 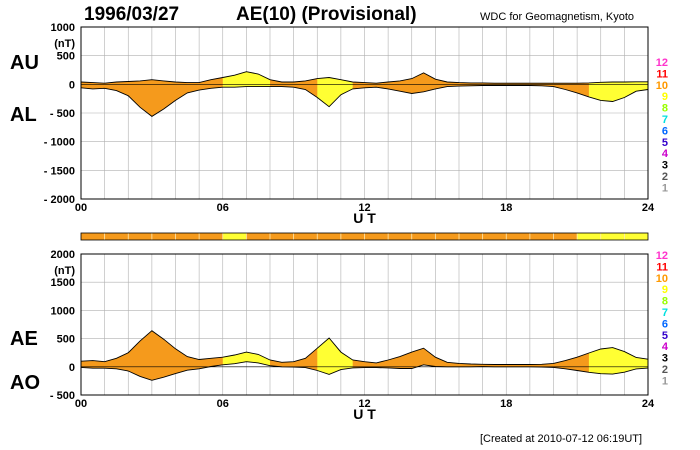 What do you see at coordinates (63, 255) in the screenshot?
I see `y-tick-label: 2000` at bounding box center [63, 255].